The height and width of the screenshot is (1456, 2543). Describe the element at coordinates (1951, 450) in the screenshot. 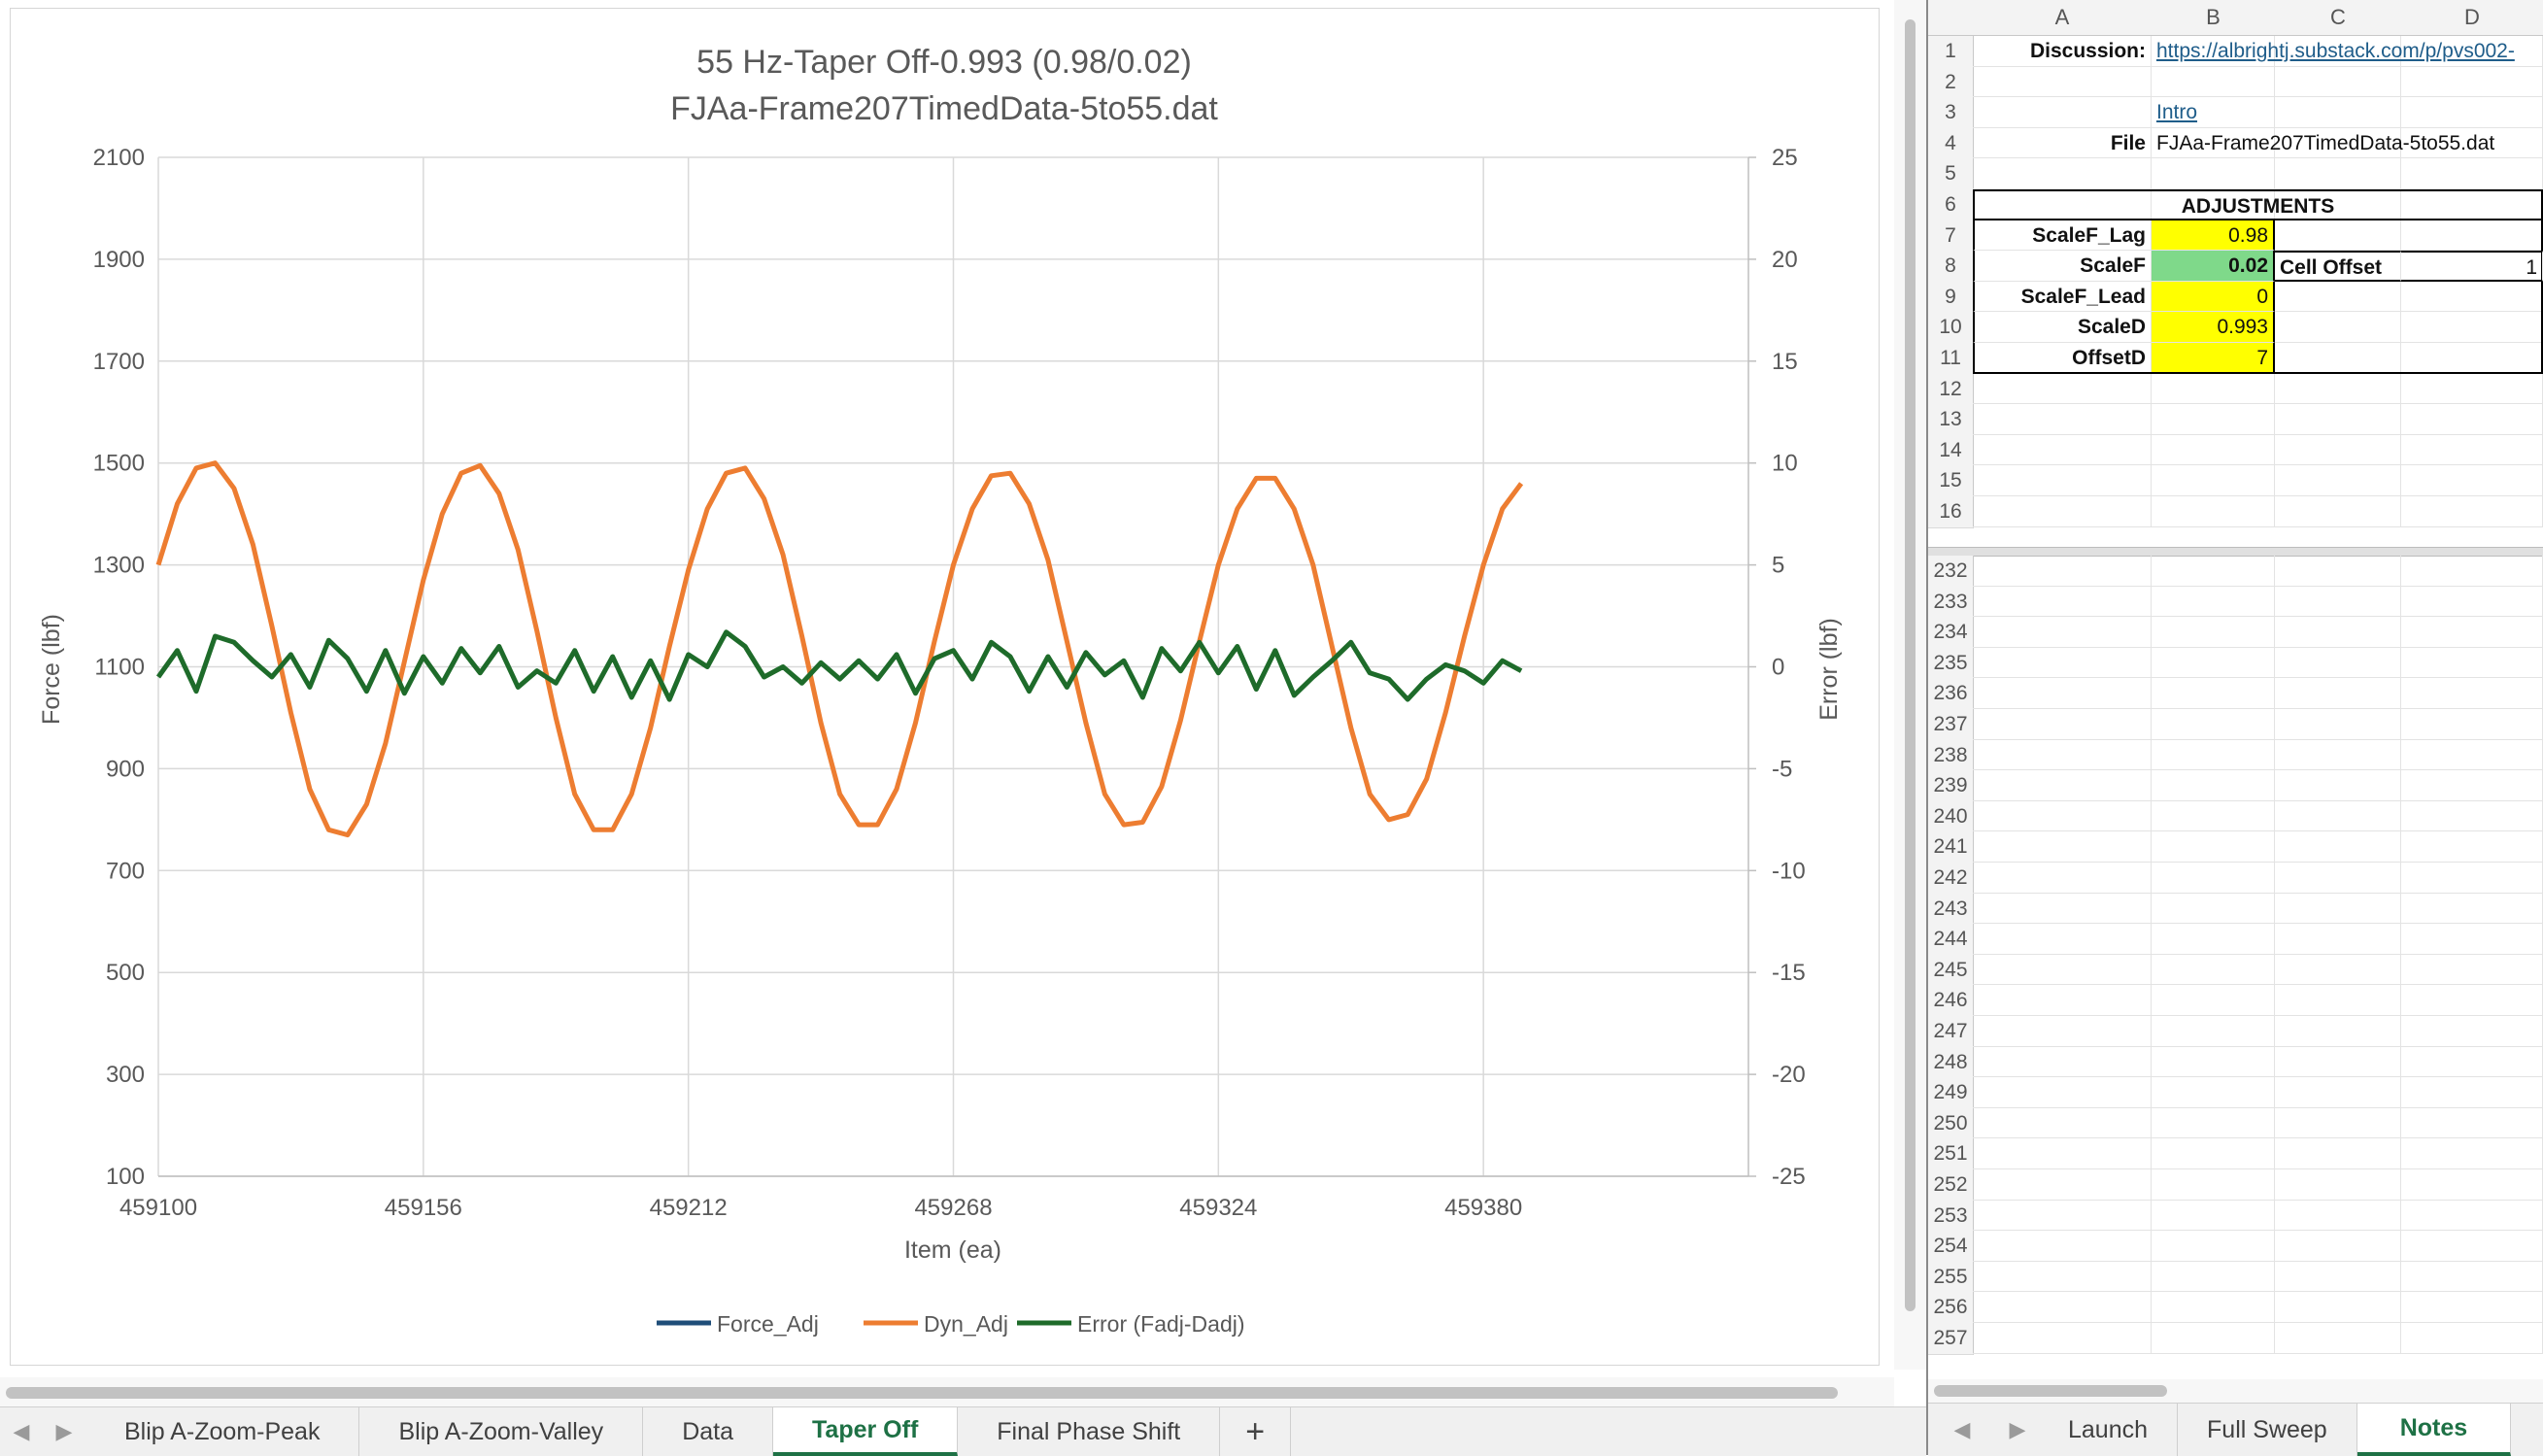

I see `row-header: 14` at that location.